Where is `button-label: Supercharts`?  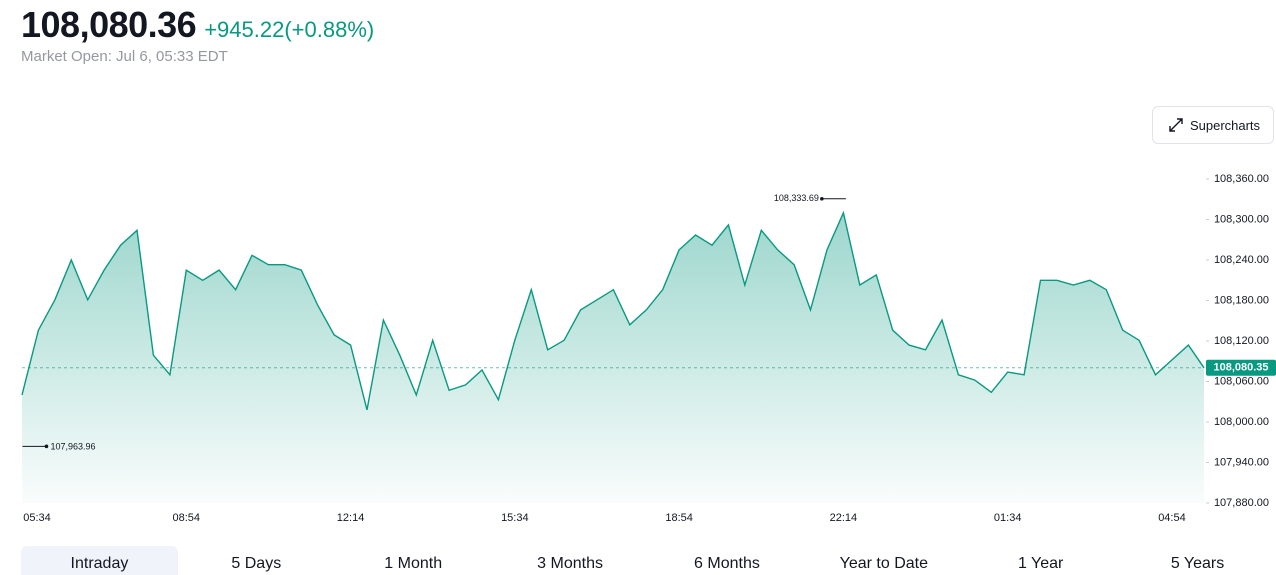 button-label: Supercharts is located at coordinates (1225, 125).